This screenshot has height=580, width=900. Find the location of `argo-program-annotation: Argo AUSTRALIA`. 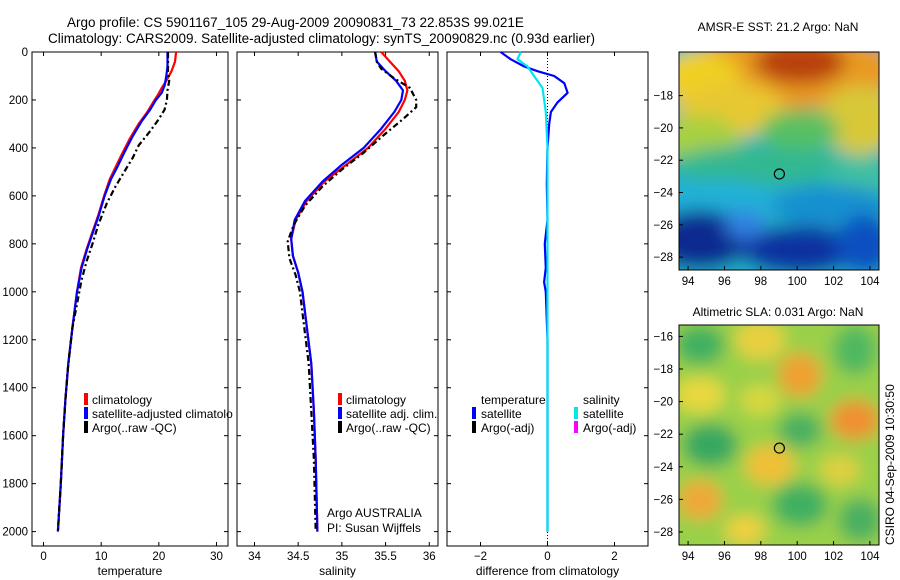

argo-program-annotation: Argo AUSTRALIA is located at coordinates (374, 513).